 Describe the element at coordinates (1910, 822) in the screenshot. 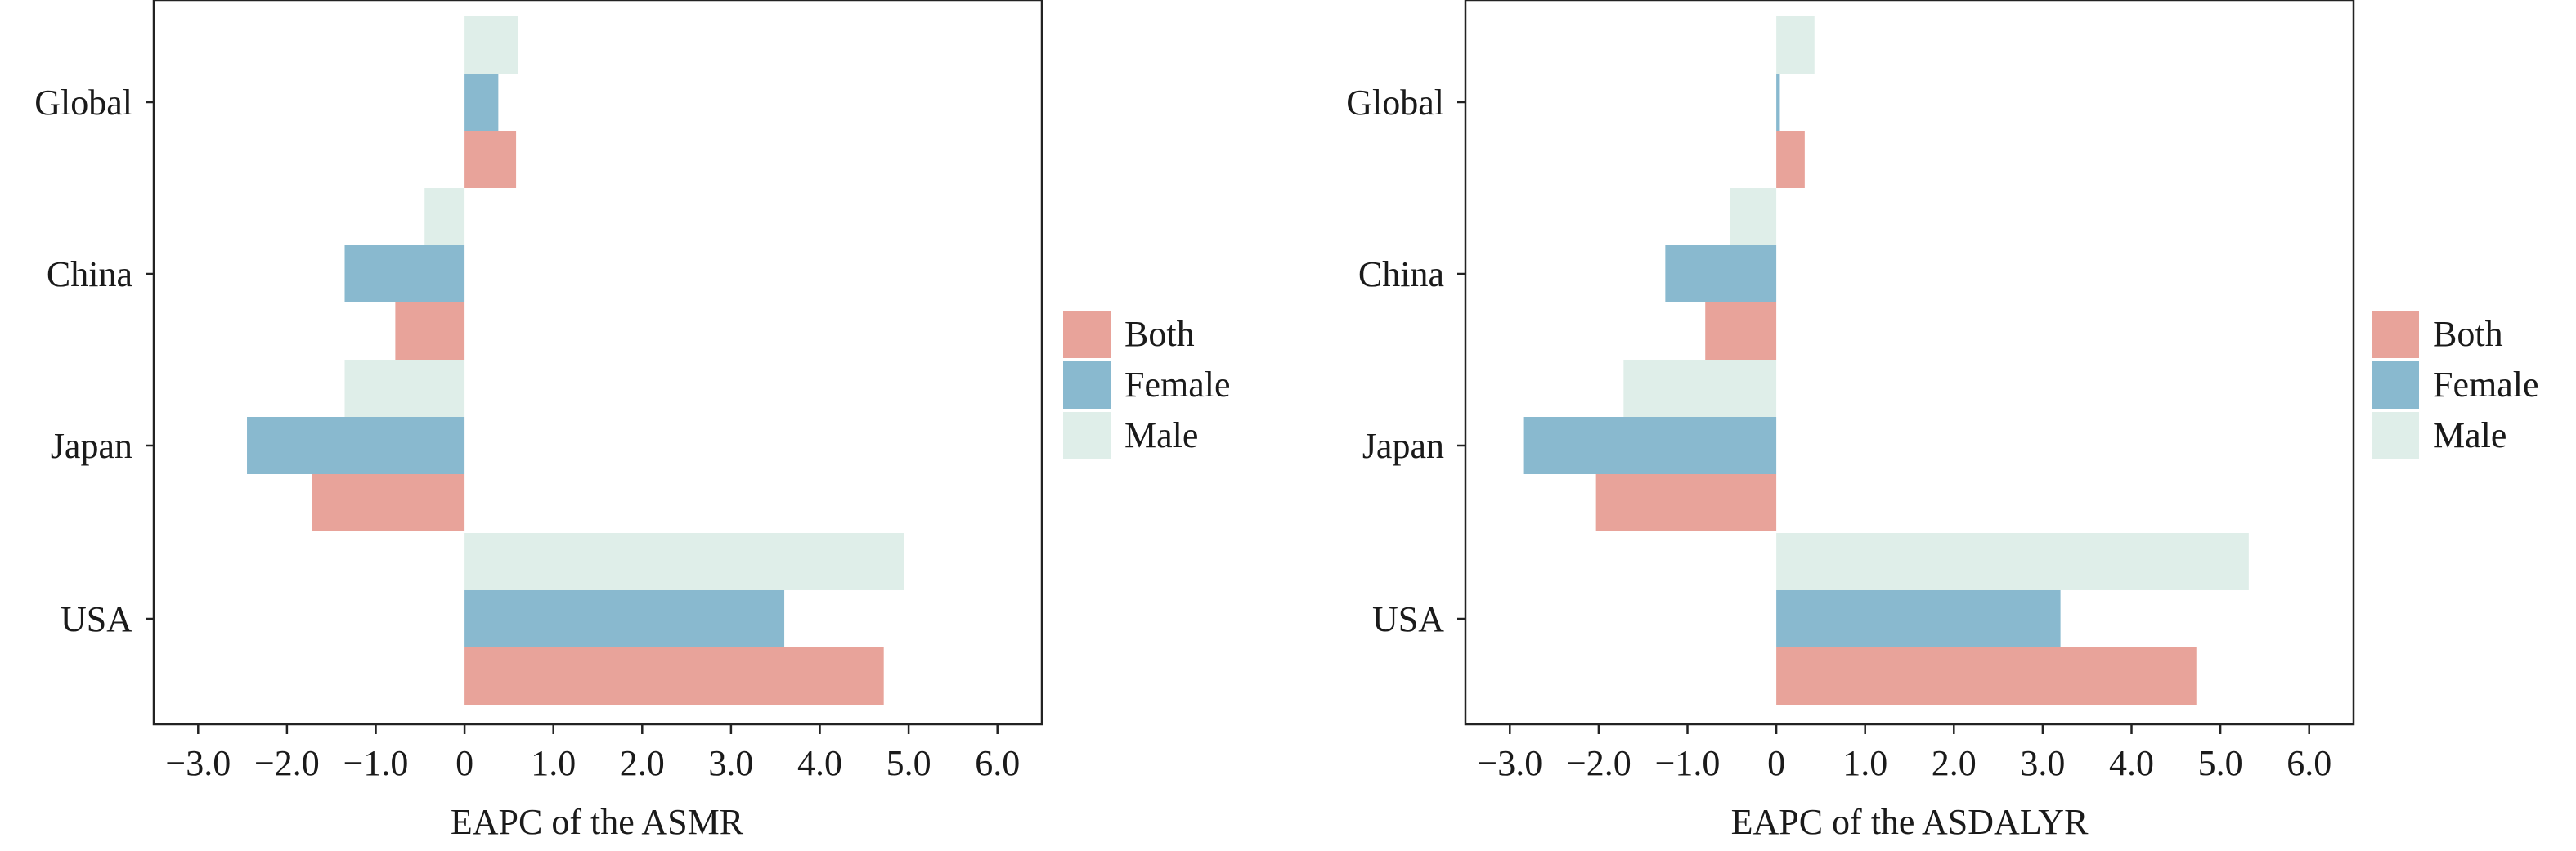

I see `x-axis-label: EAPC of the ASDALYR` at that location.